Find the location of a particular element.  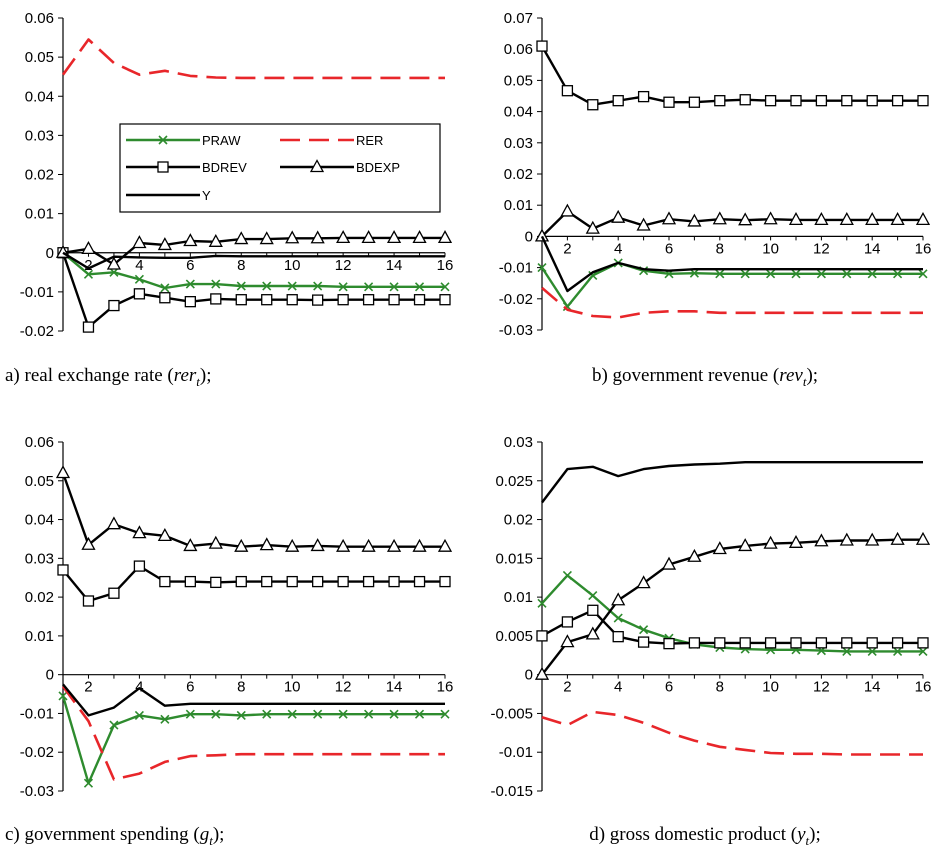

series-bdrev is located at coordinates (254, 290).